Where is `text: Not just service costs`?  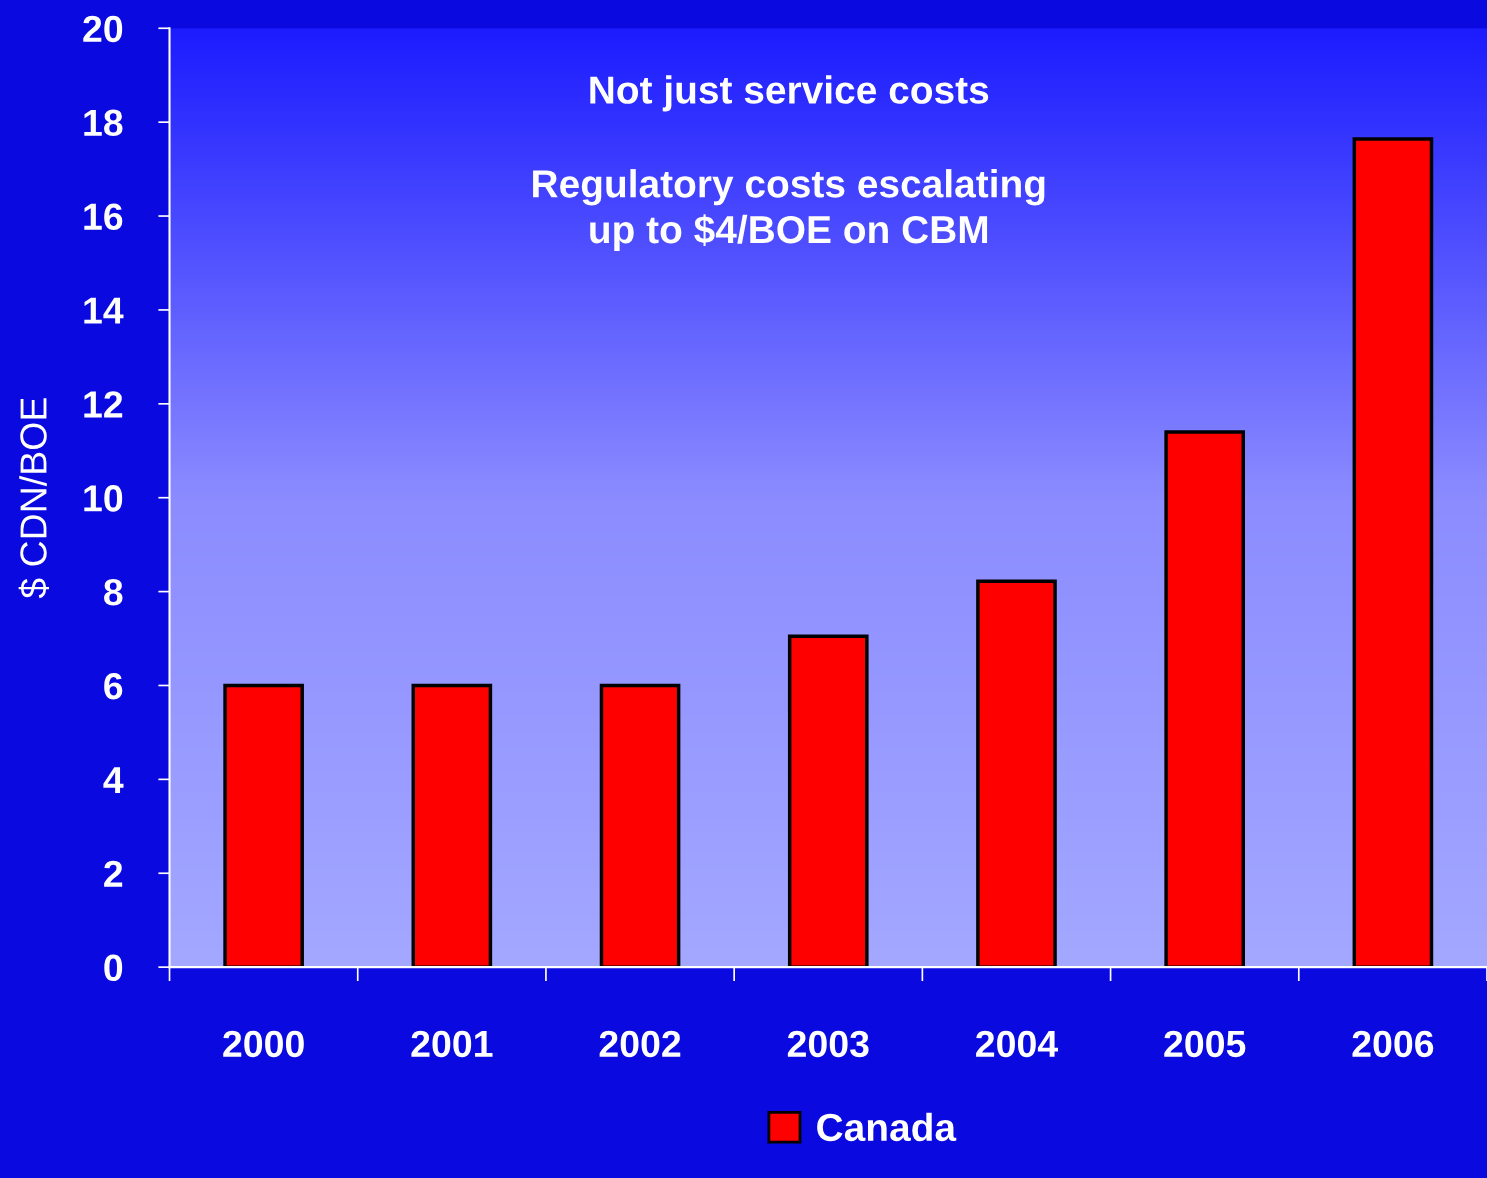 text: Not just service costs is located at coordinates (789, 93).